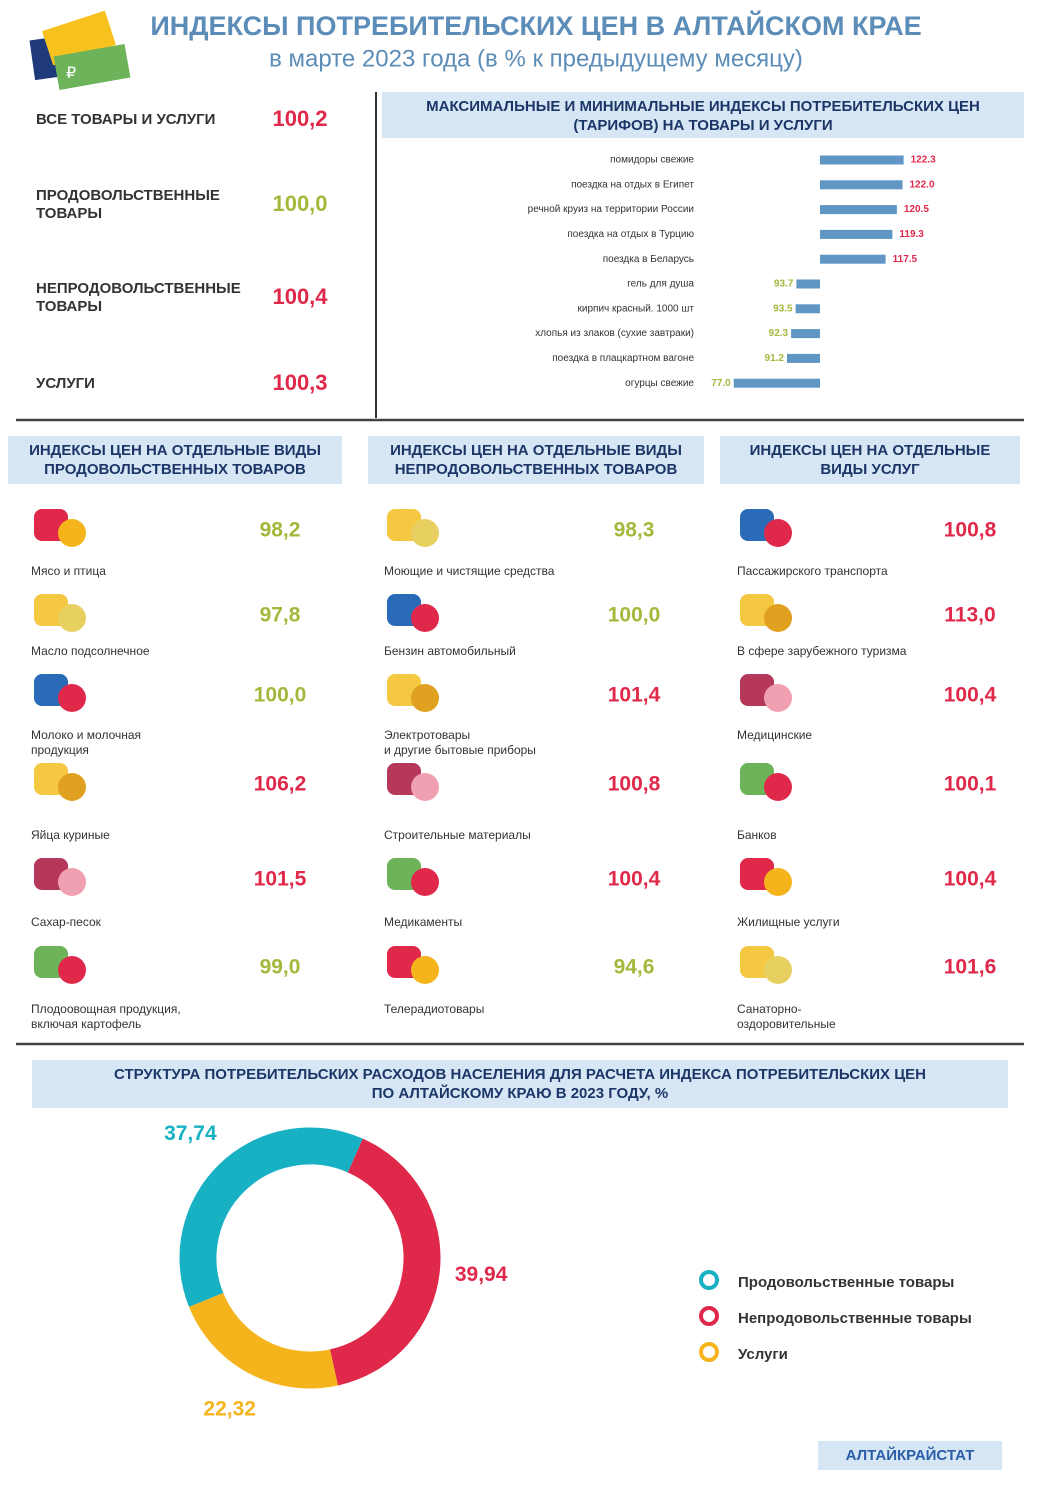 Image resolution: width=1040 pixels, height=1512 pixels. Describe the element at coordinates (69, 306) in the screenshot. I see `summary-label: ТОВАРЫ` at that location.